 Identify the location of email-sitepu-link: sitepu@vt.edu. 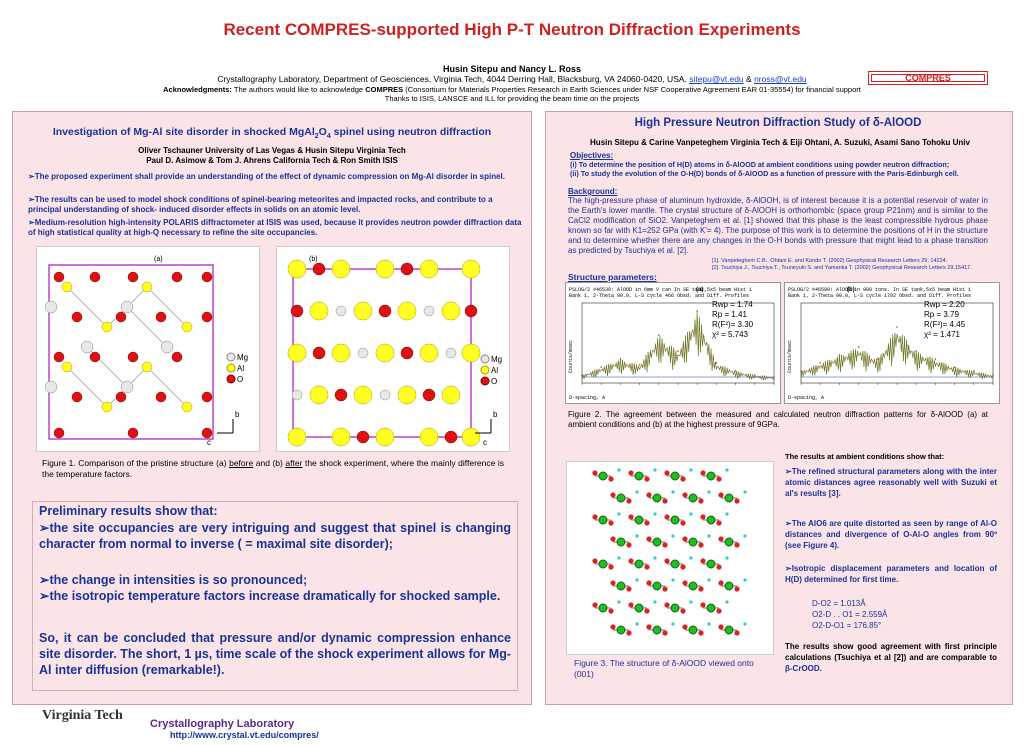
(716, 79).